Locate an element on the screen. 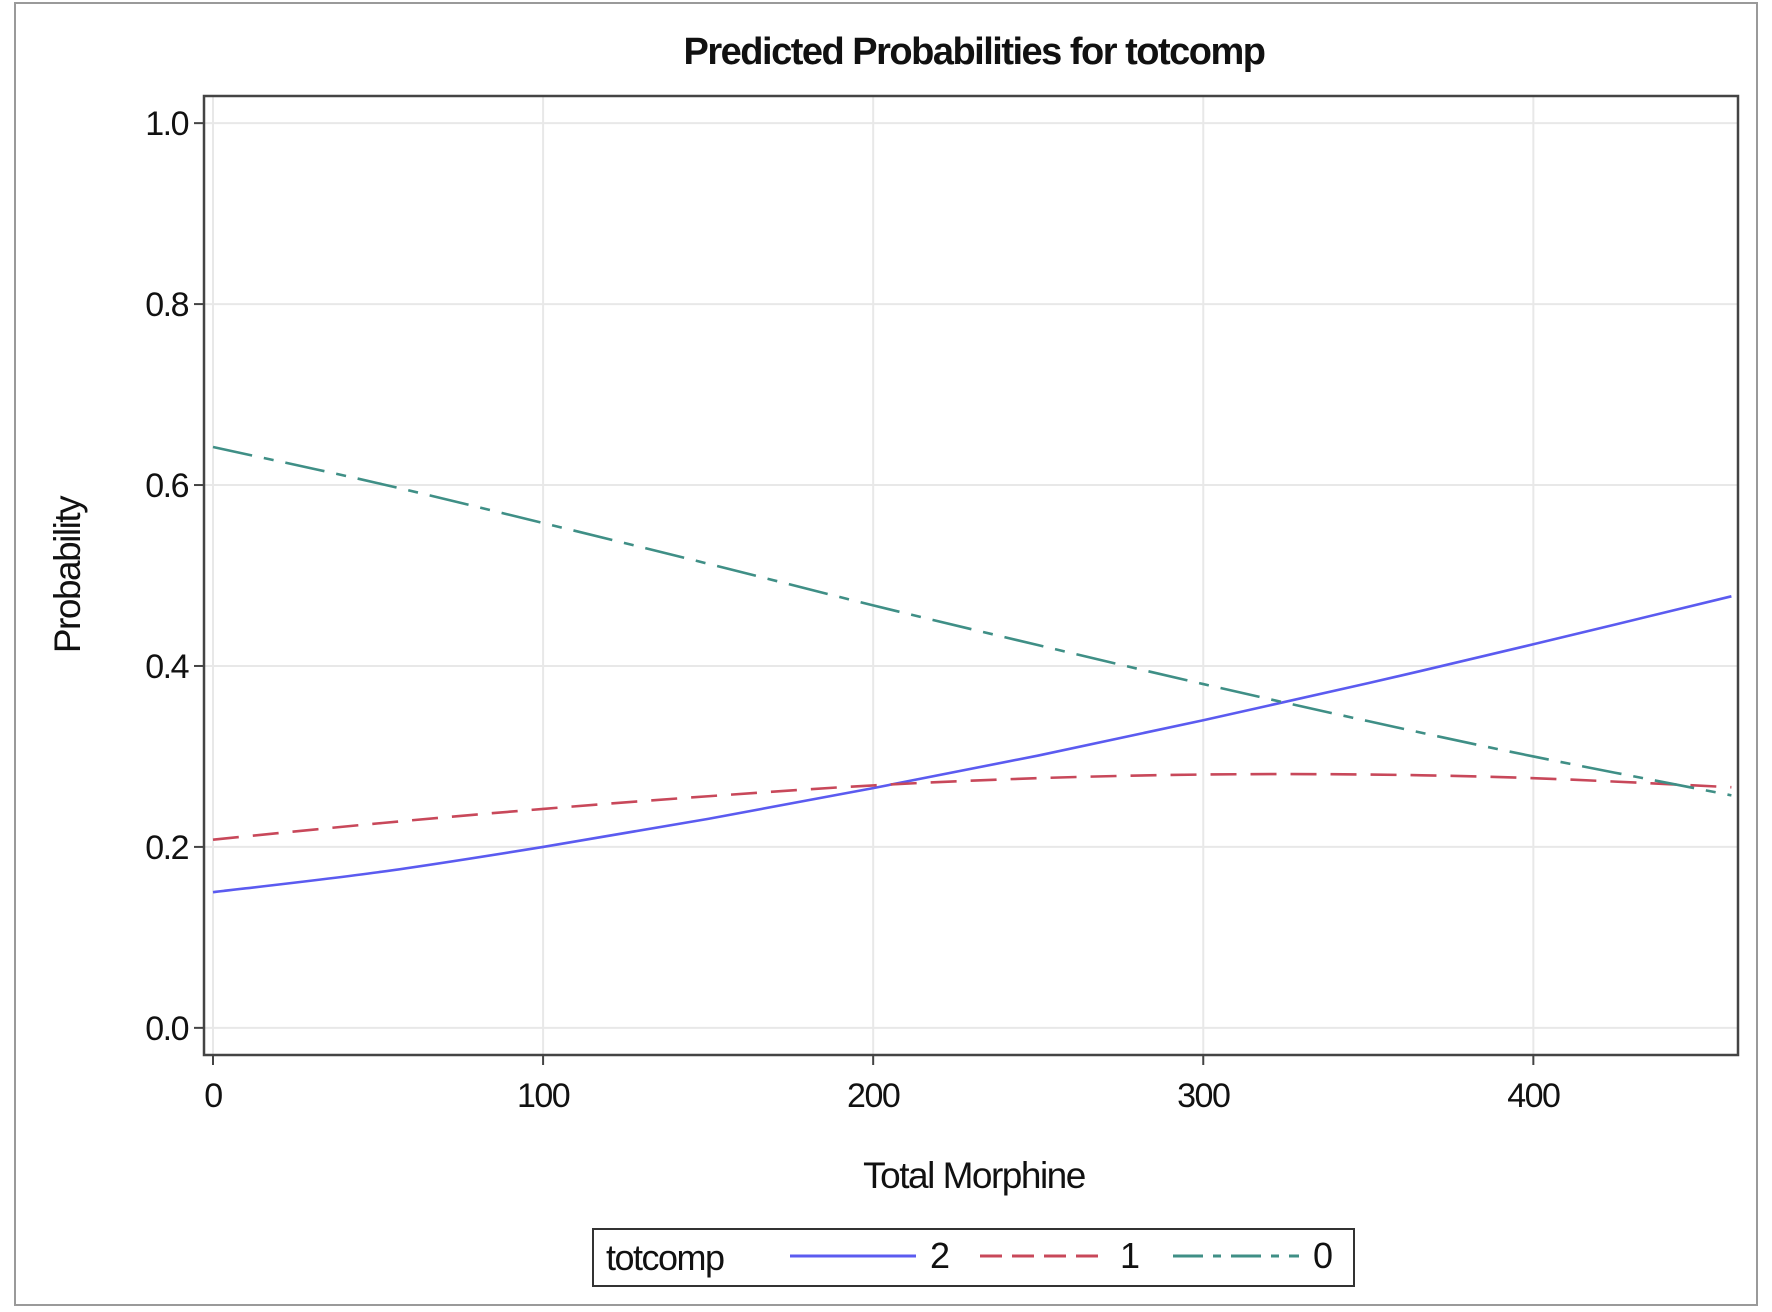 This screenshot has width=1772, height=1312. x-tick-label: 0 is located at coordinates (213, 1096).